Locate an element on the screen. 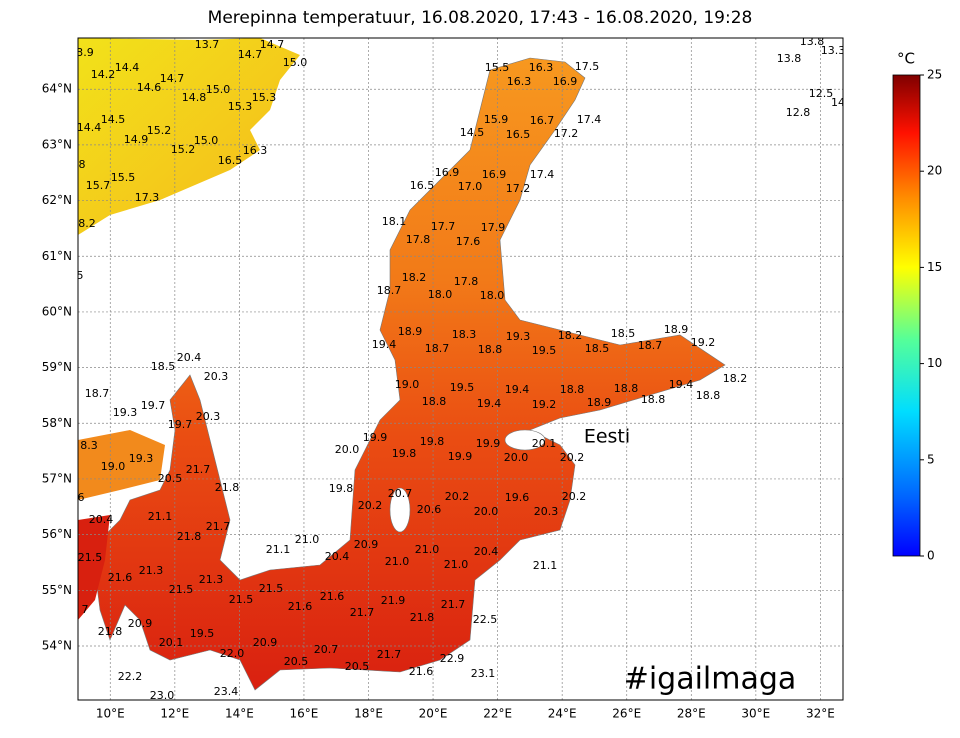  temperature-label: 21.1 is located at coordinates (160, 516).